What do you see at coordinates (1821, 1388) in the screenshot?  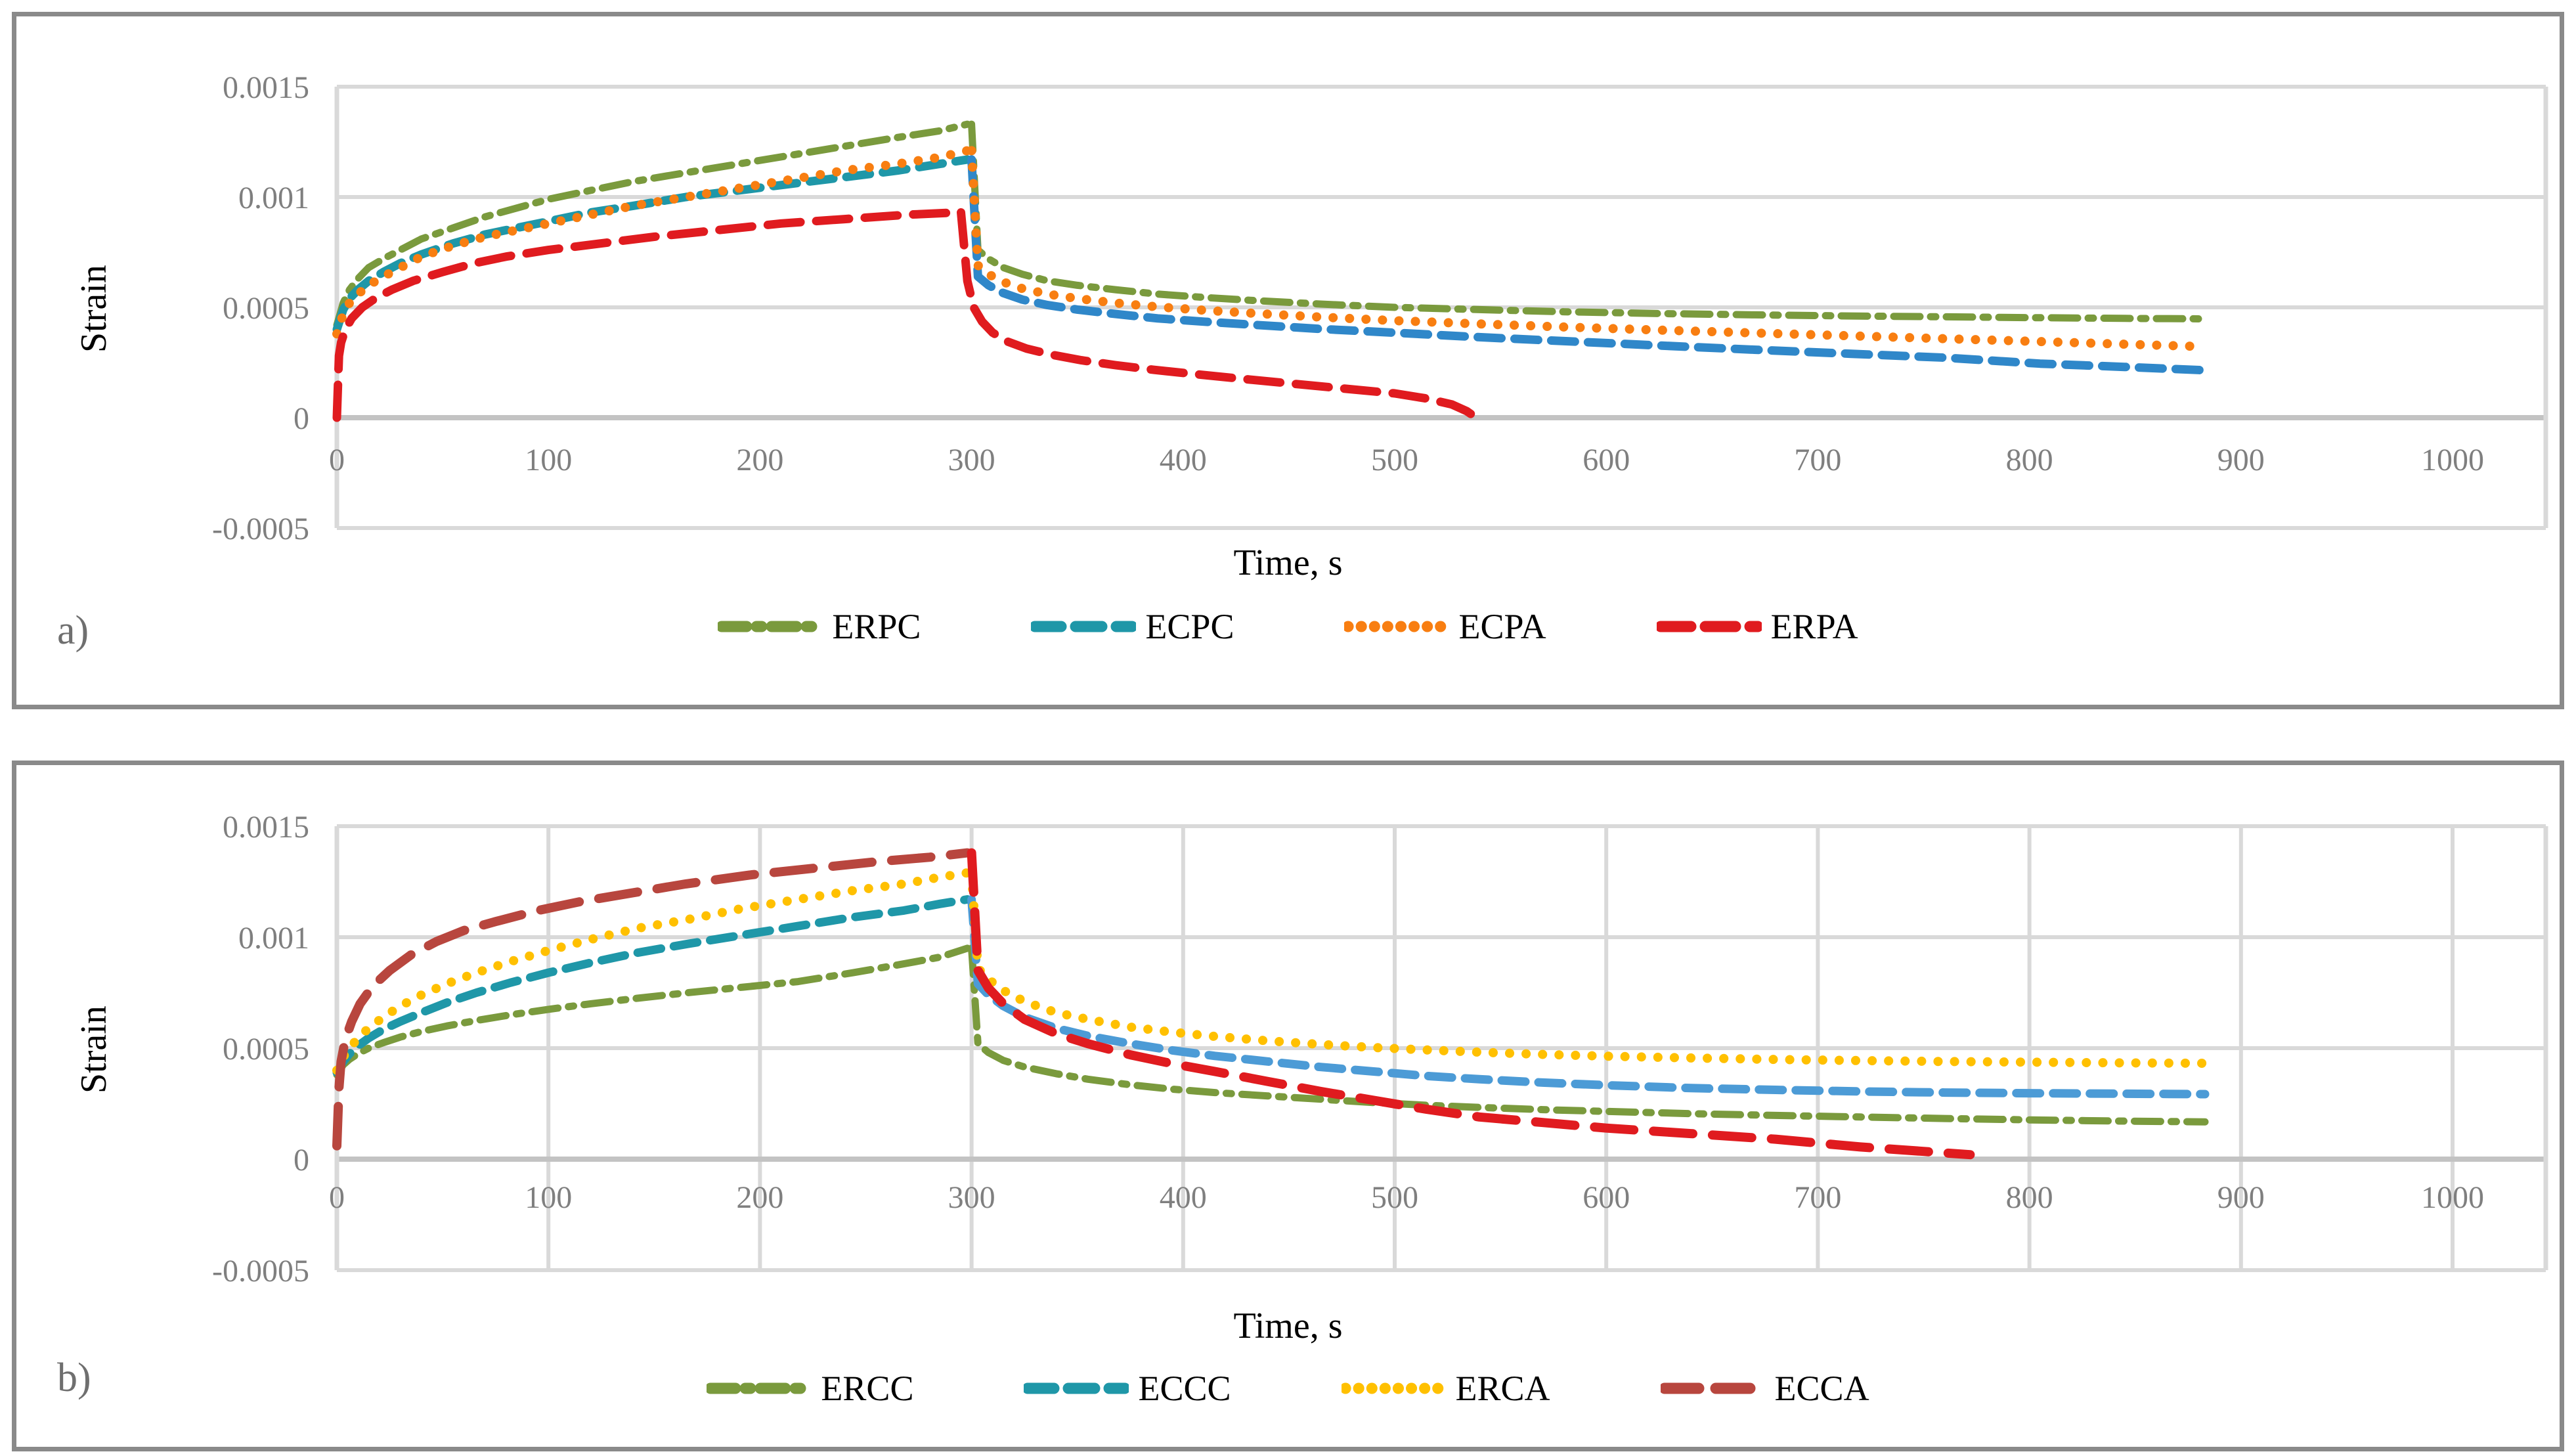 I see `legend-label: ECCA` at bounding box center [1821, 1388].